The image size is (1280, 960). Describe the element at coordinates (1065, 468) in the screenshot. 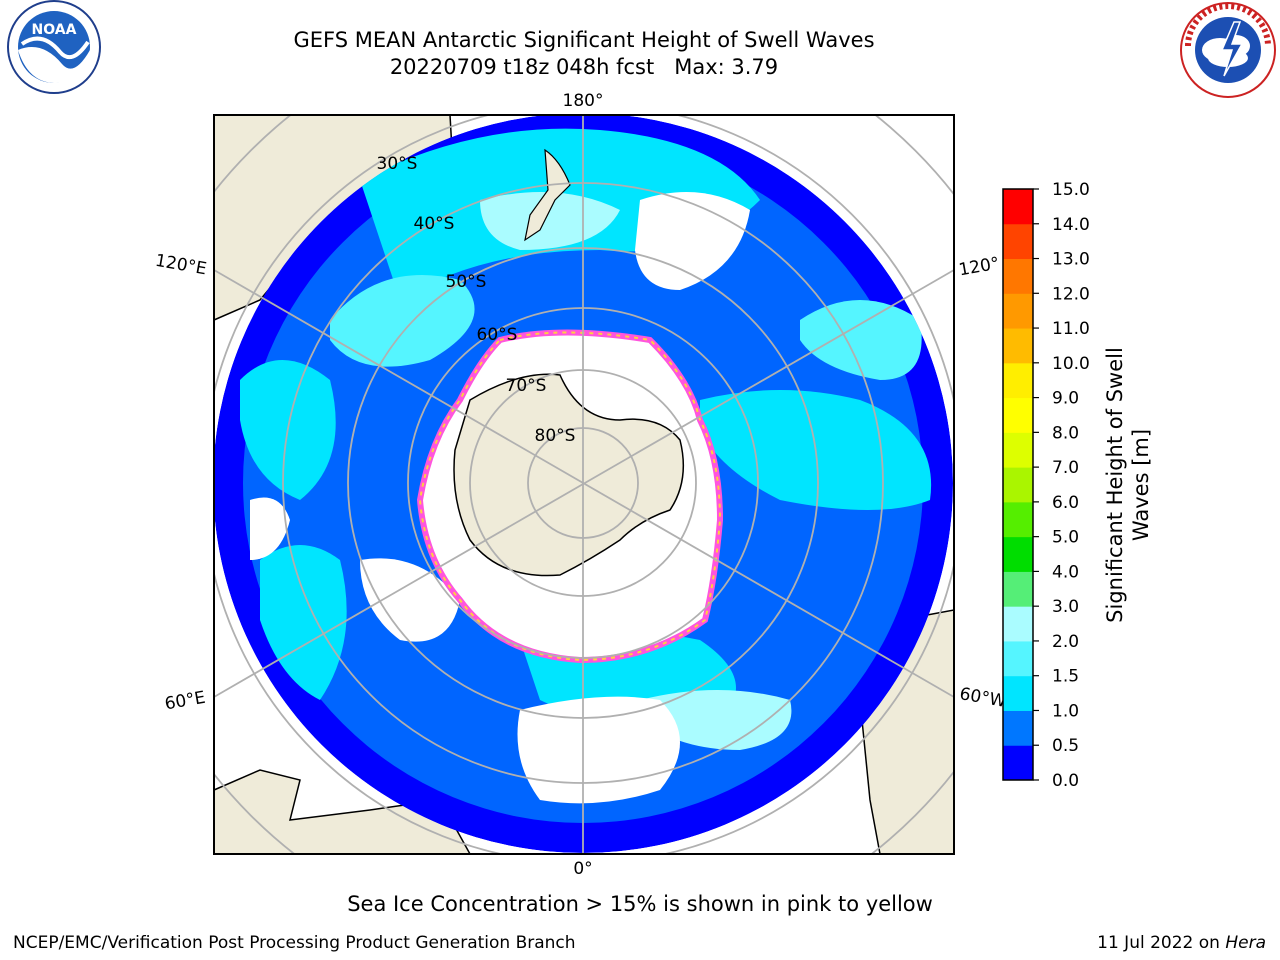

I see `colorbar-tick-label: 7.0` at that location.